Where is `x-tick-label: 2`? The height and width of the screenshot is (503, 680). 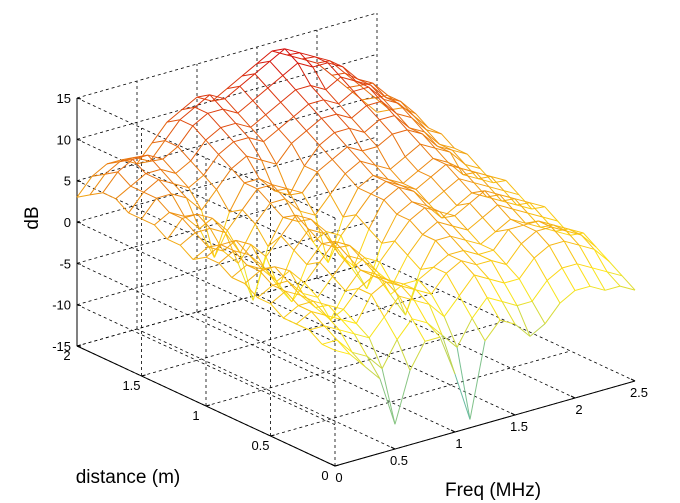 x-tick-label: 2 is located at coordinates (578, 409).